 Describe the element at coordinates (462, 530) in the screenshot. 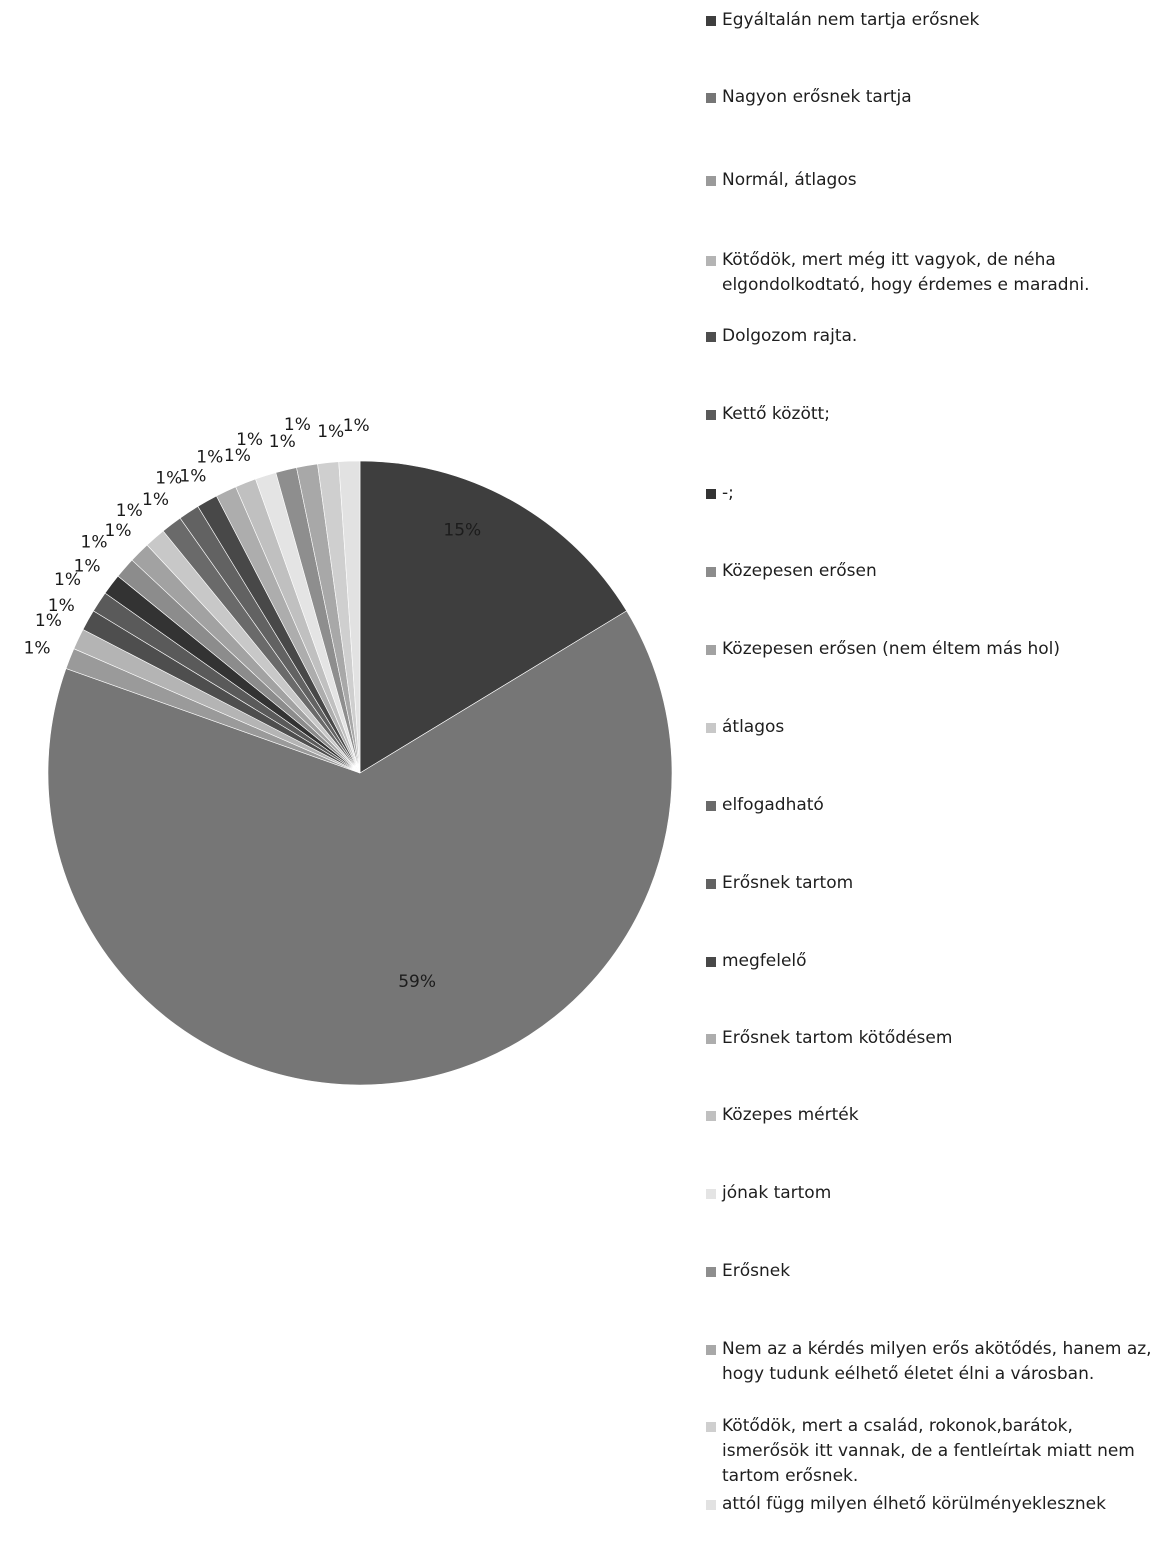

I see `pie-slice-label: 15%` at that location.